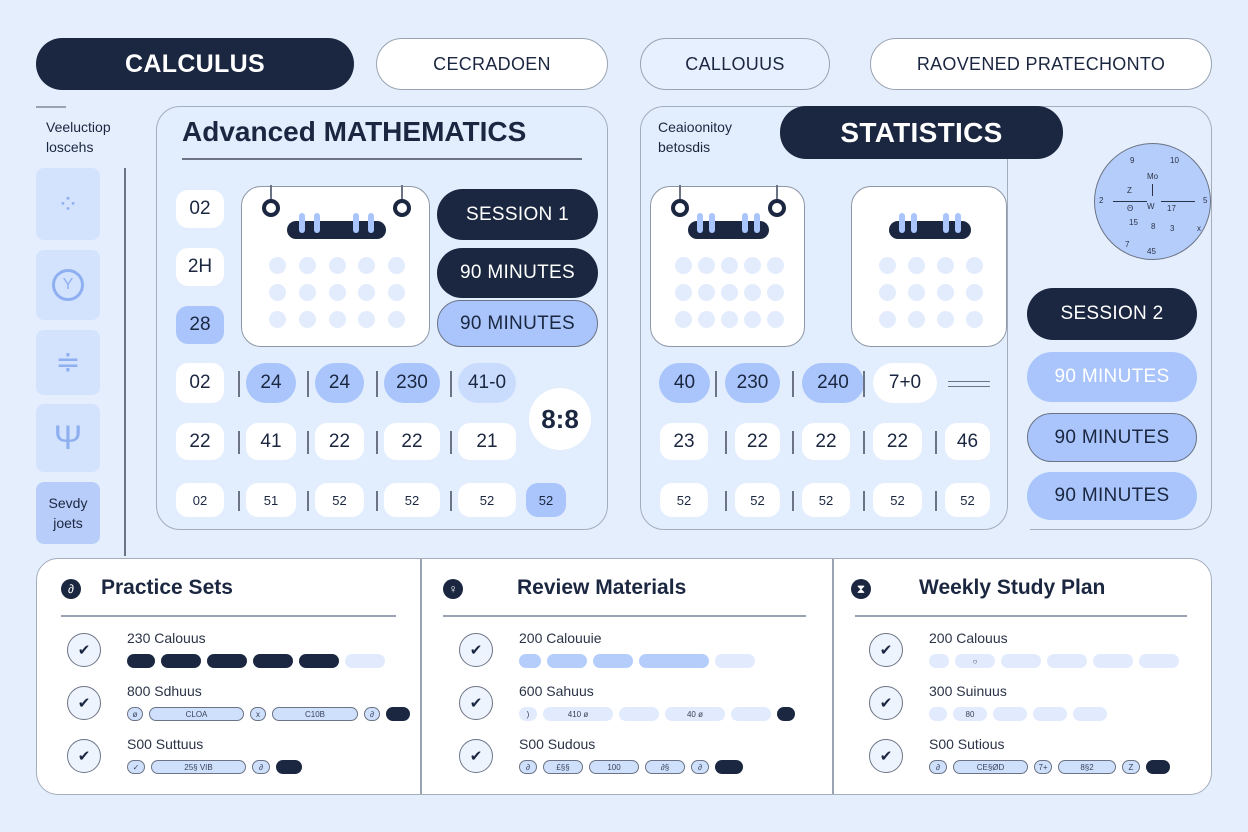  I want to click on calendar-icon, so click(727, 266).